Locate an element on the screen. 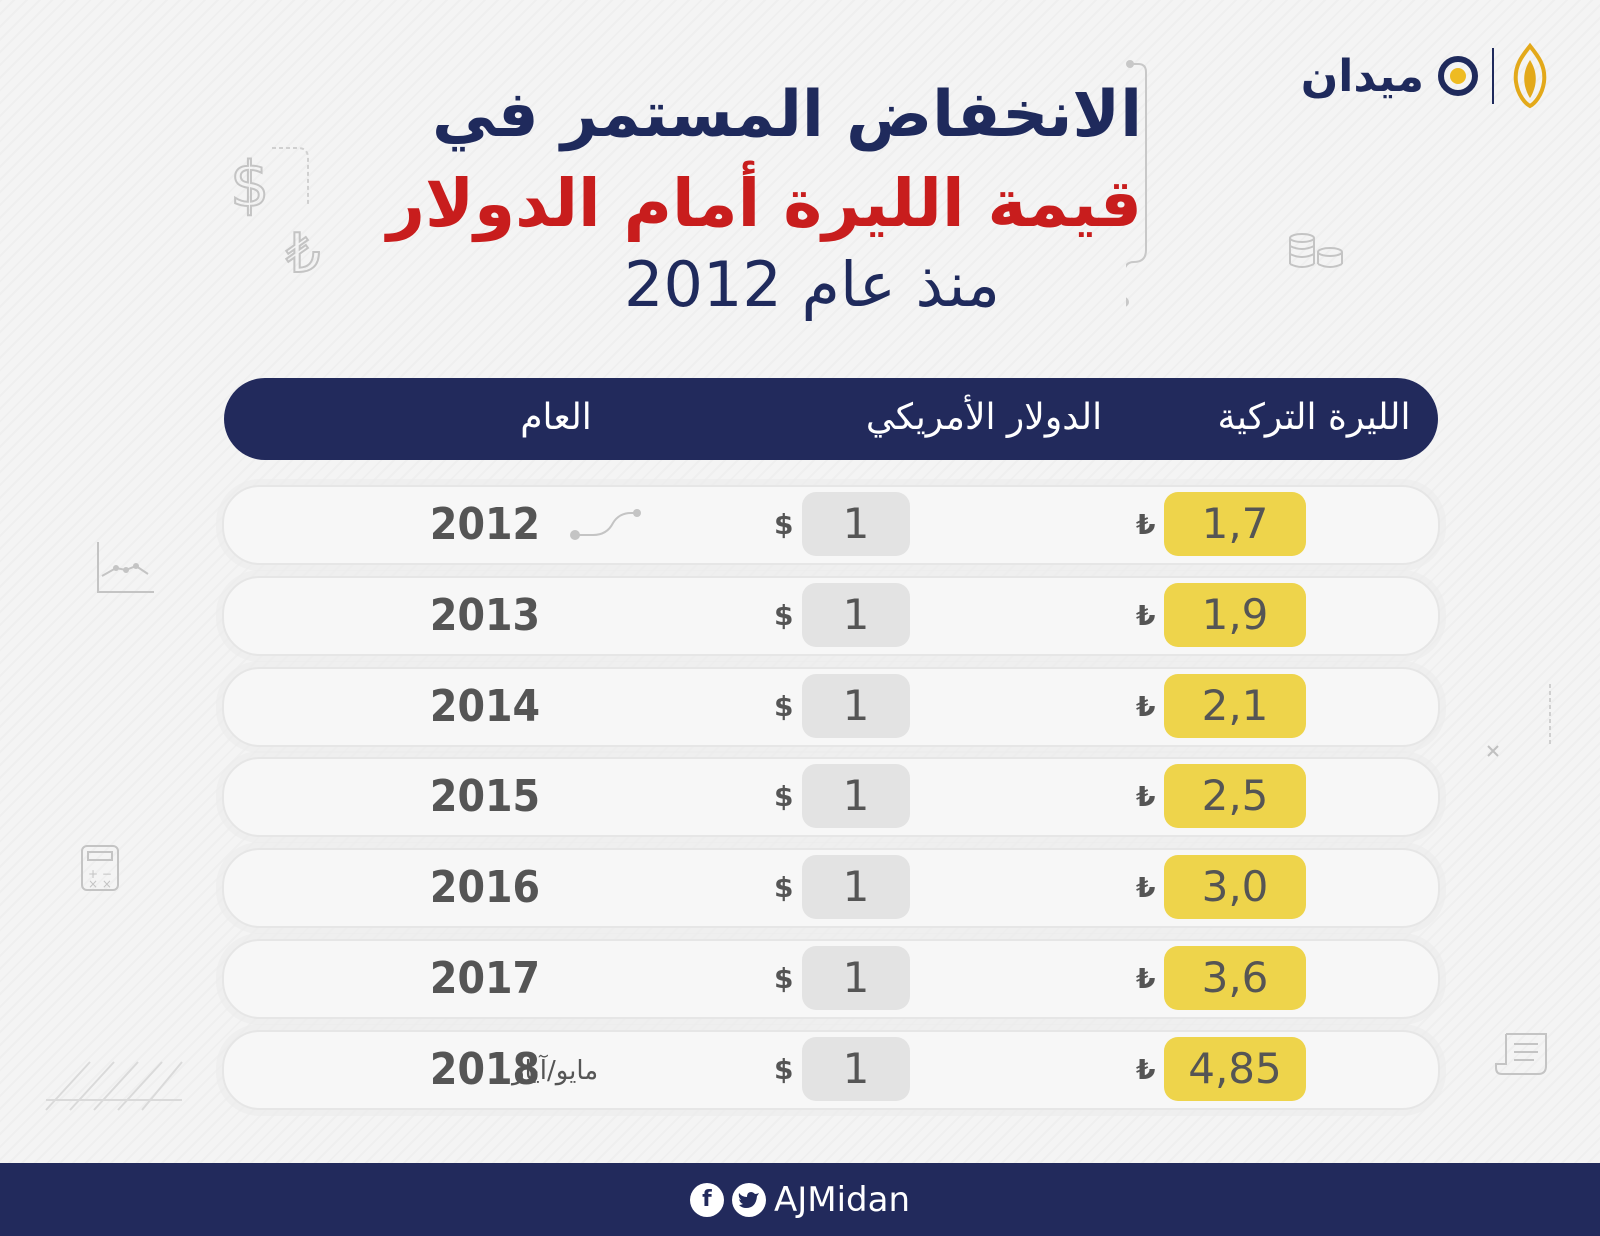 The image size is (1600, 1236). cross-decoration is located at coordinates (1519, 720).